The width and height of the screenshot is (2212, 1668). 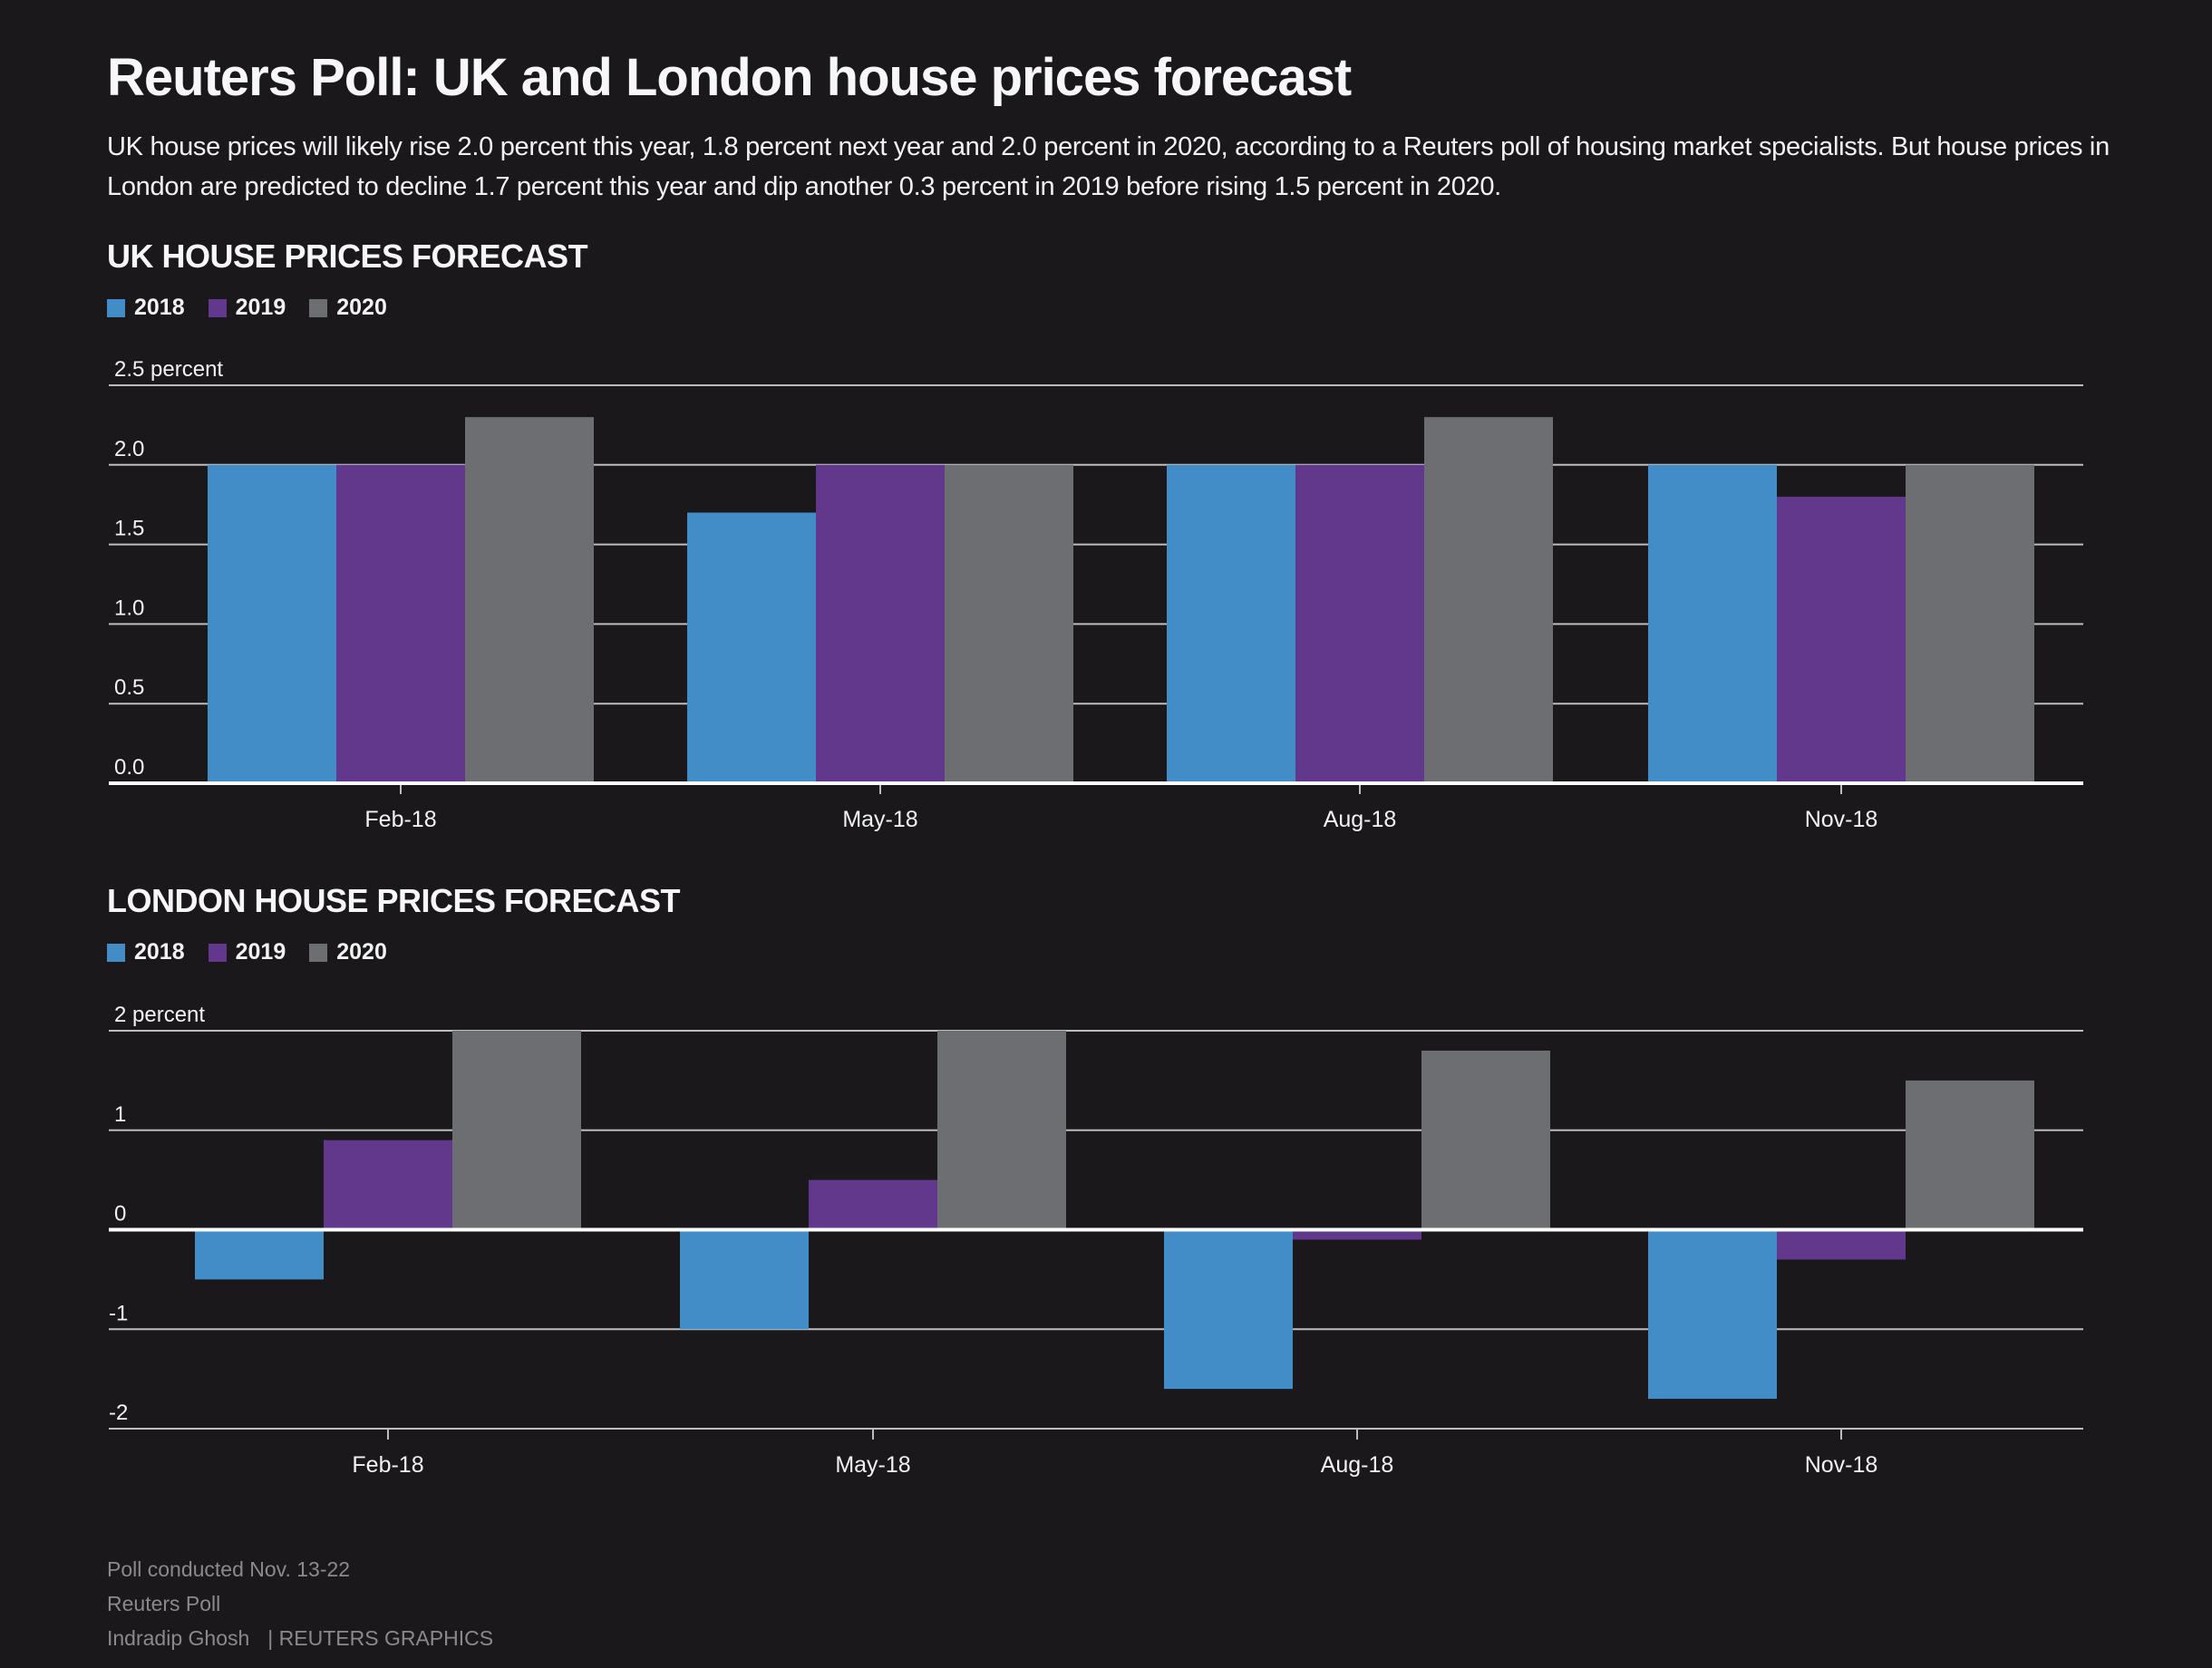 I want to click on byline: Indradip Ghosh | REUTERS GRAPHICS, so click(x=300, y=1638).